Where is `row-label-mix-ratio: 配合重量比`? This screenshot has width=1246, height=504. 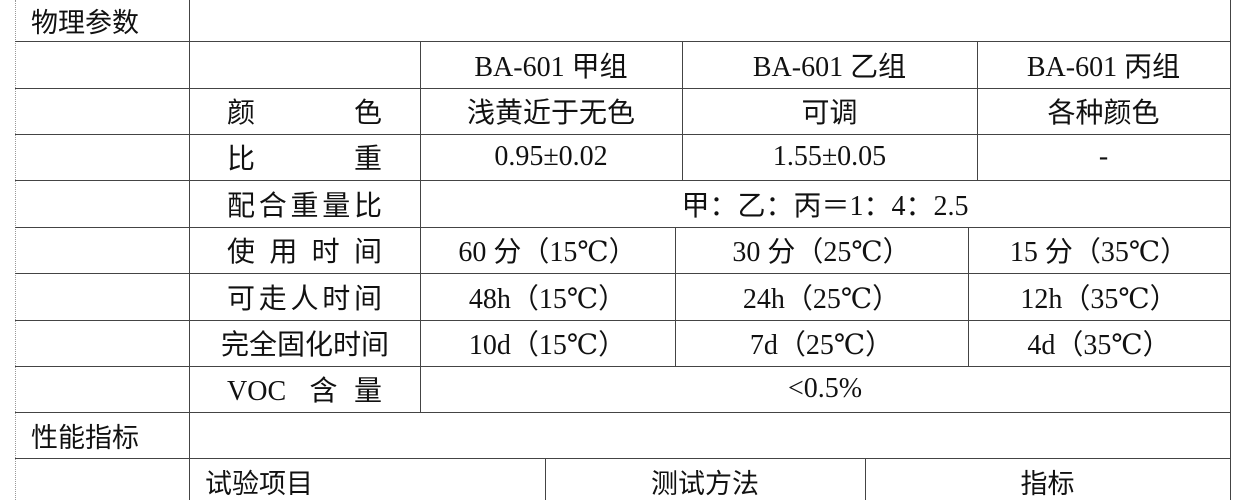
row-label-mix-ratio: 配合重量比 is located at coordinates (304, 206).